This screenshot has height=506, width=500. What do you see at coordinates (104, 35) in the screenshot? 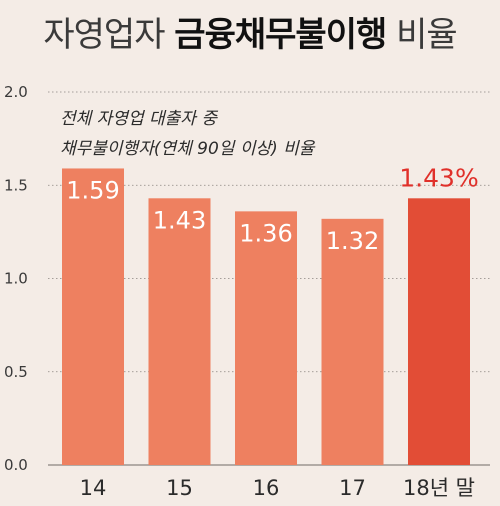
I see `title-prefix: 자영업자` at bounding box center [104, 35].